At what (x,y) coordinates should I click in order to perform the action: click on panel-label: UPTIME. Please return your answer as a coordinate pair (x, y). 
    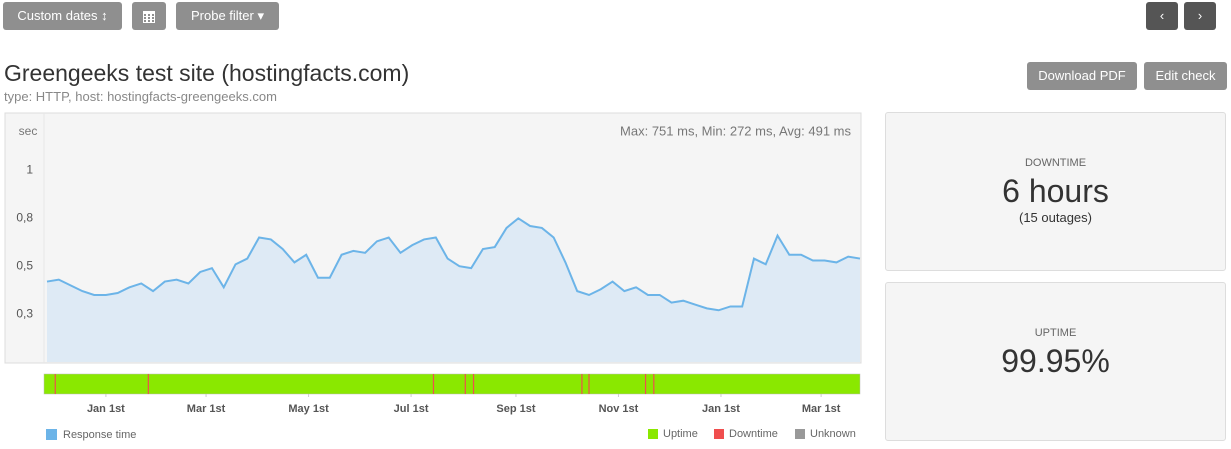
    Looking at the image, I should click on (1055, 333).